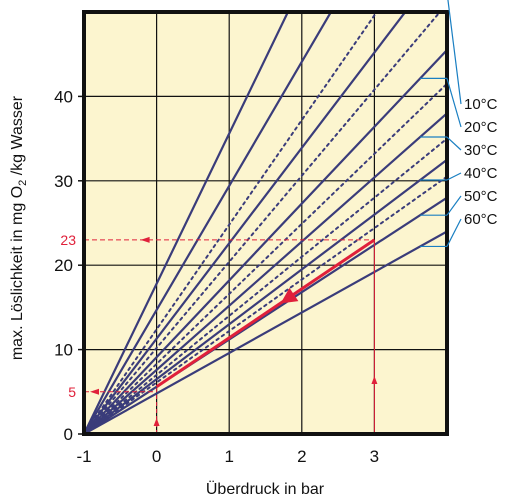 The height and width of the screenshot is (502, 509). I want to click on y-tick-label-1: 10, so click(63, 350).